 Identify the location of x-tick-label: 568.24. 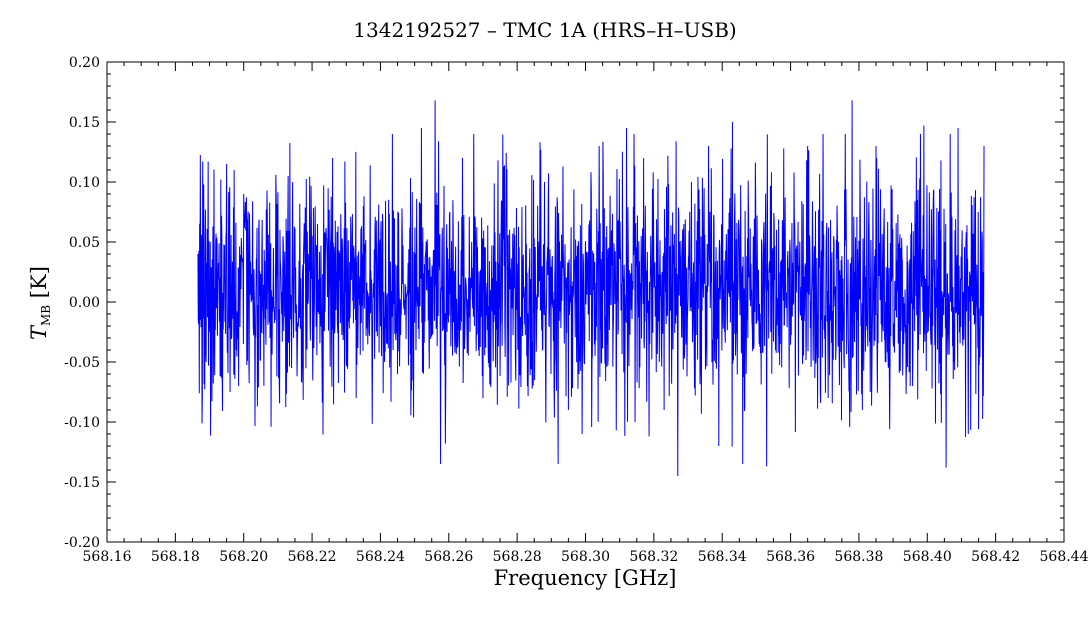
(380, 557).